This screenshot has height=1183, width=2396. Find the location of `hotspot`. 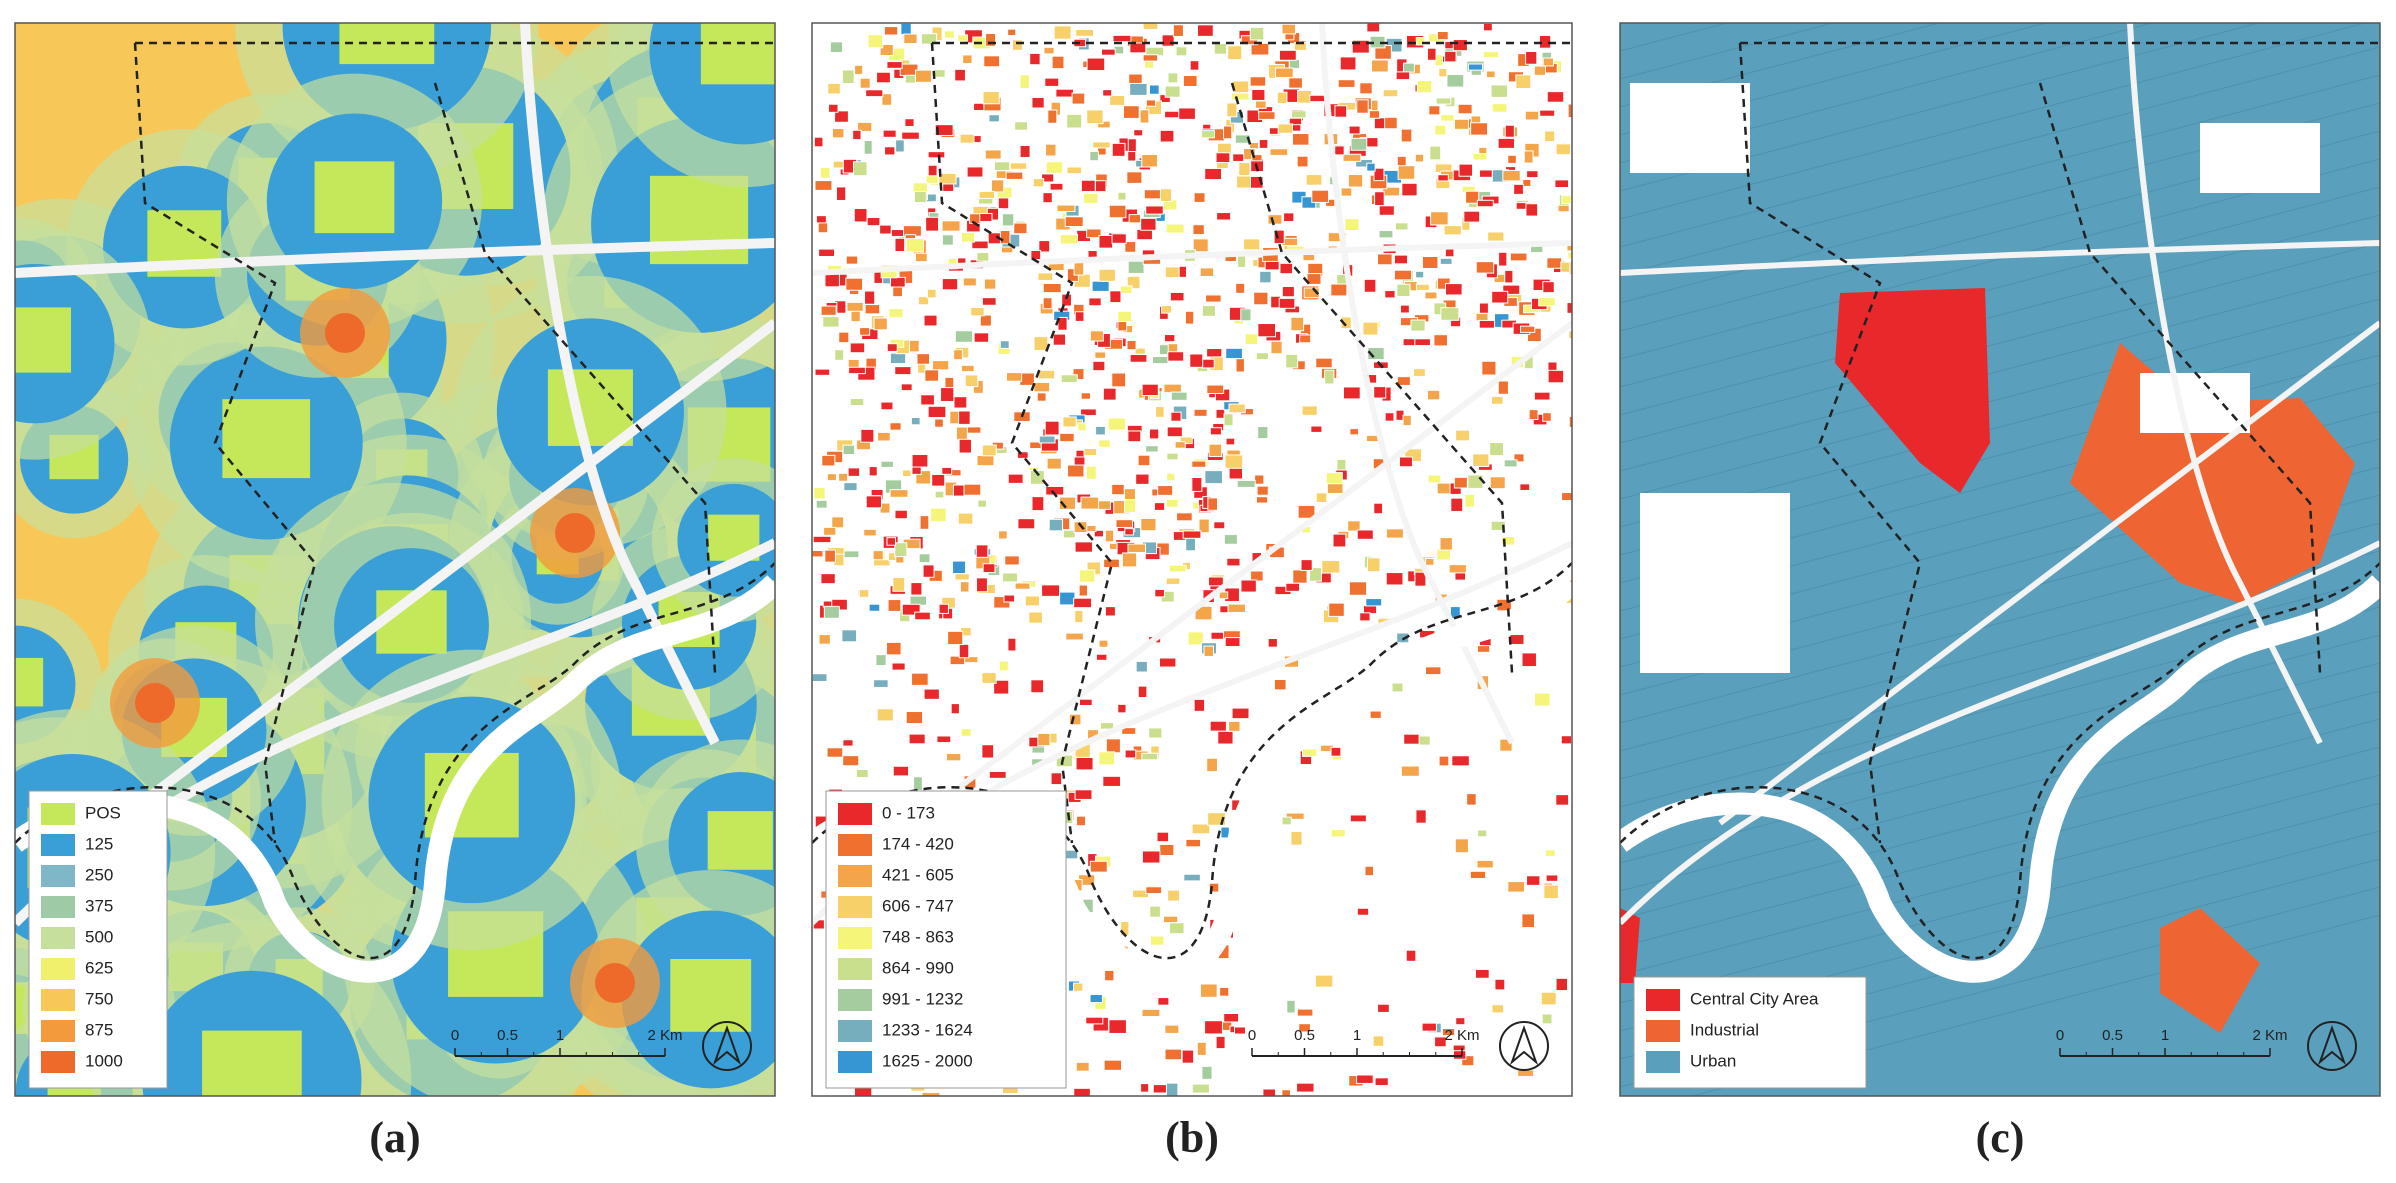

hotspot is located at coordinates (155, 703).